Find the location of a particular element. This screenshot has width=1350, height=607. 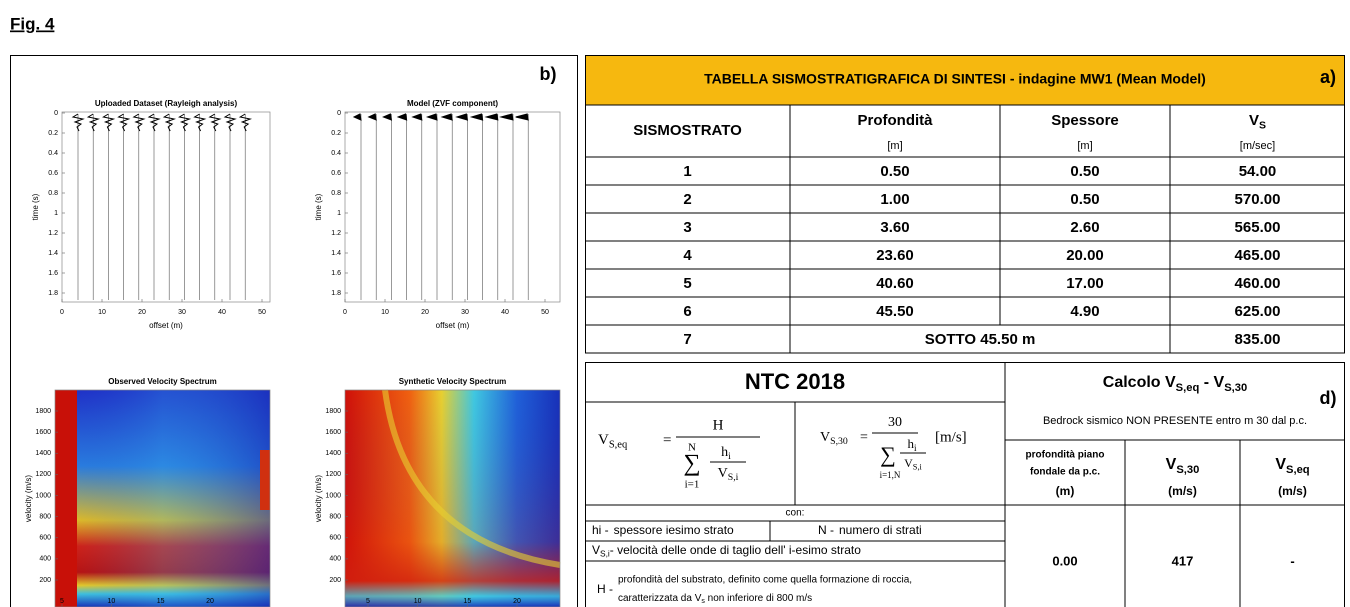

cell: 4 is located at coordinates (687, 255).